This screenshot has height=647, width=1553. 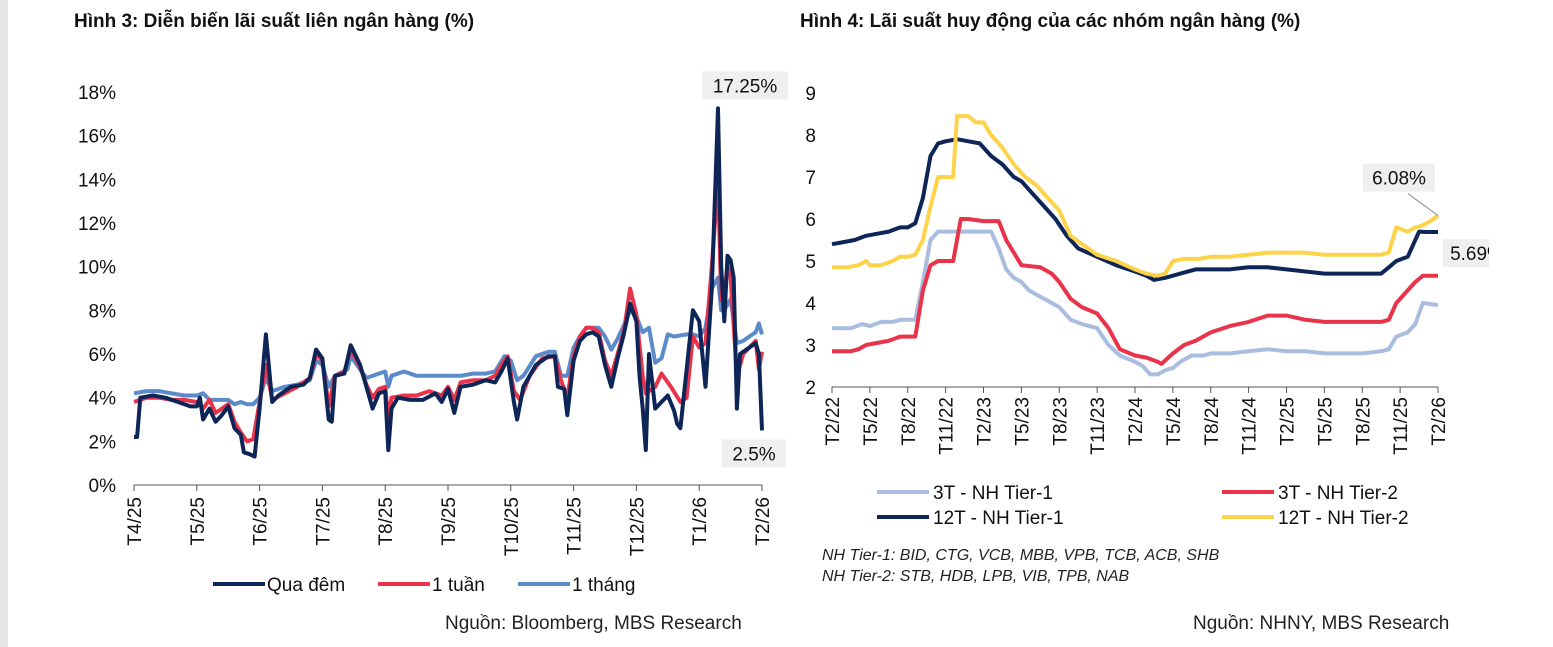 What do you see at coordinates (1321, 623) in the screenshot?
I see `figure4-source: Nguồn: NHNY, MBS Research` at bounding box center [1321, 623].